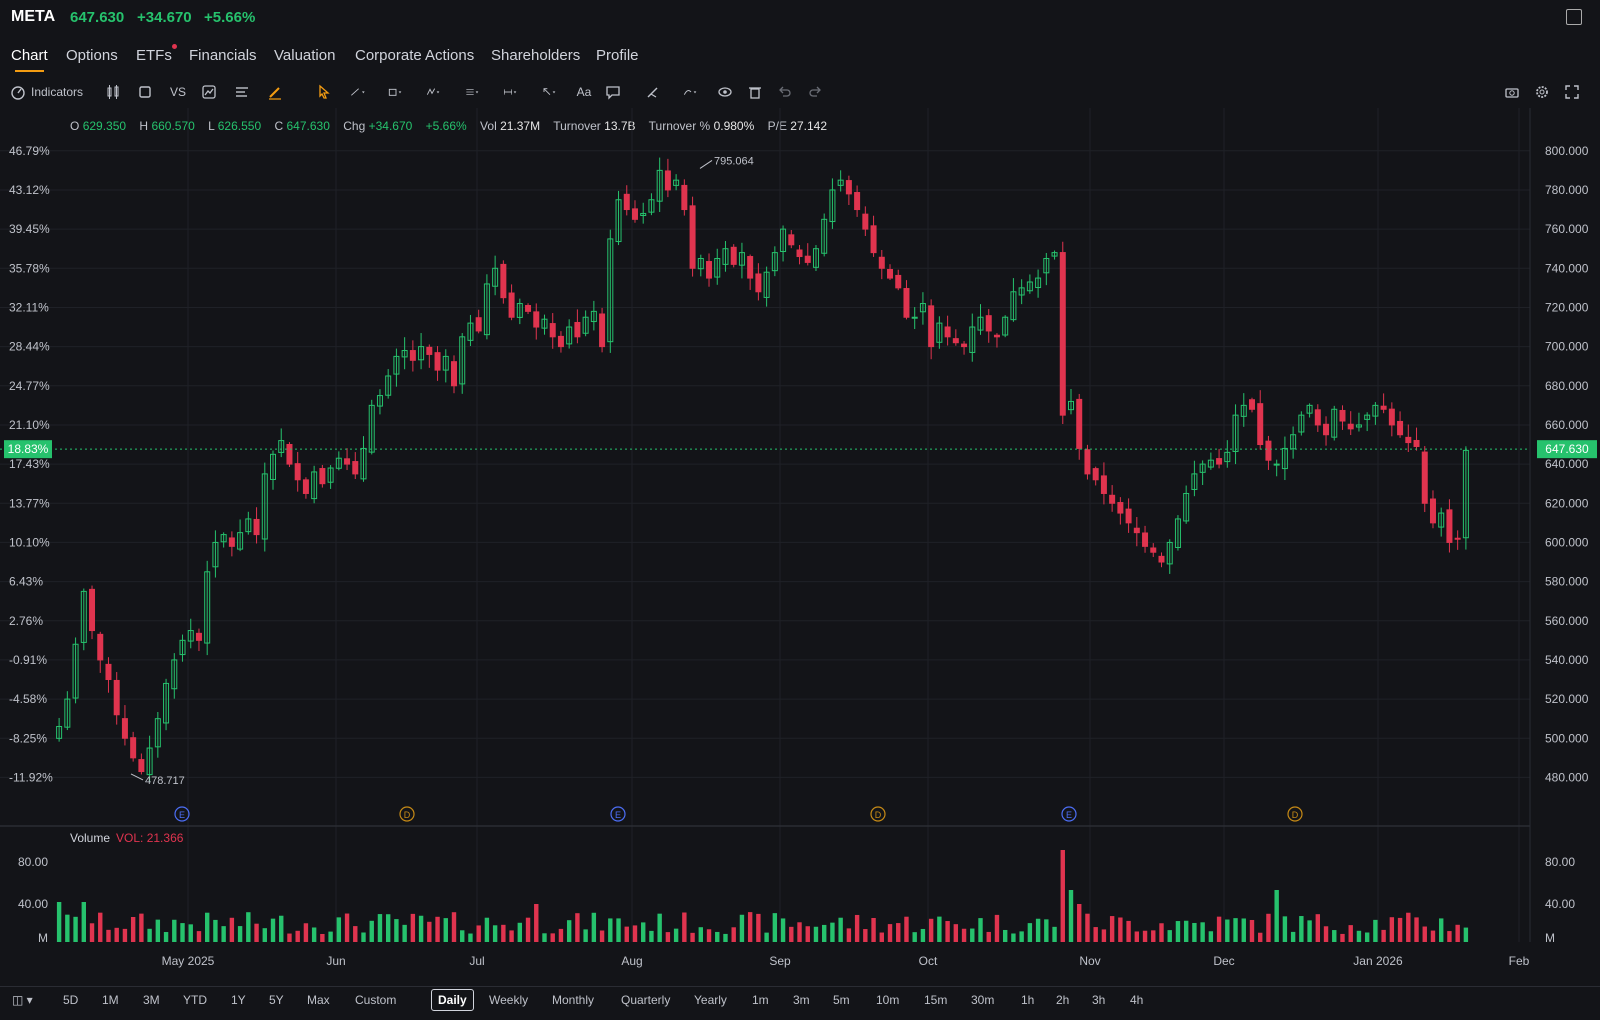  What do you see at coordinates (1567, 503) in the screenshot?
I see `y-tick-right: 620.000` at bounding box center [1567, 503].